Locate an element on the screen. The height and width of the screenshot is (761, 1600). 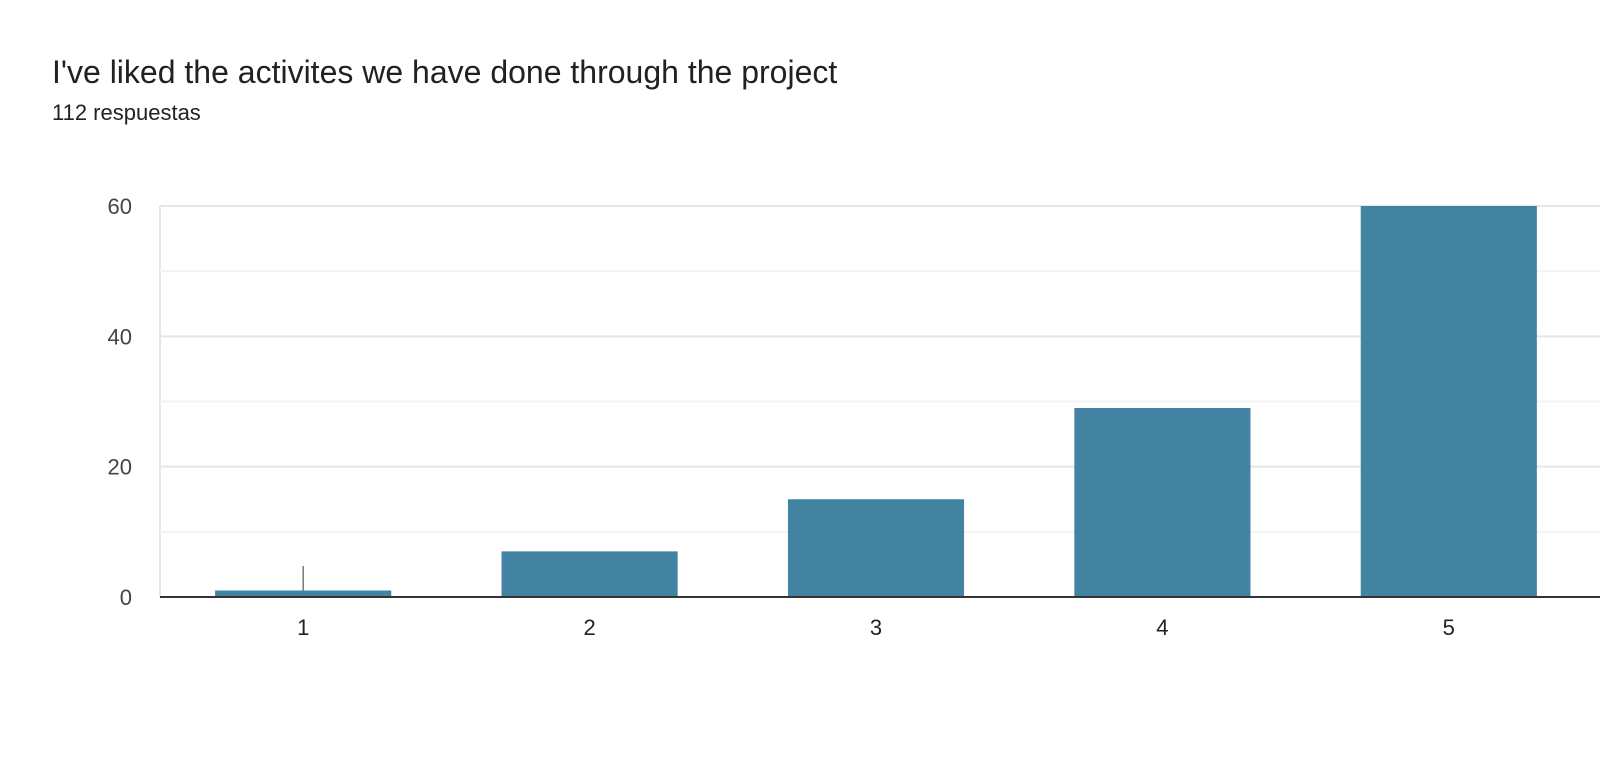
y-tick-label: 60 is located at coordinates (120, 206).